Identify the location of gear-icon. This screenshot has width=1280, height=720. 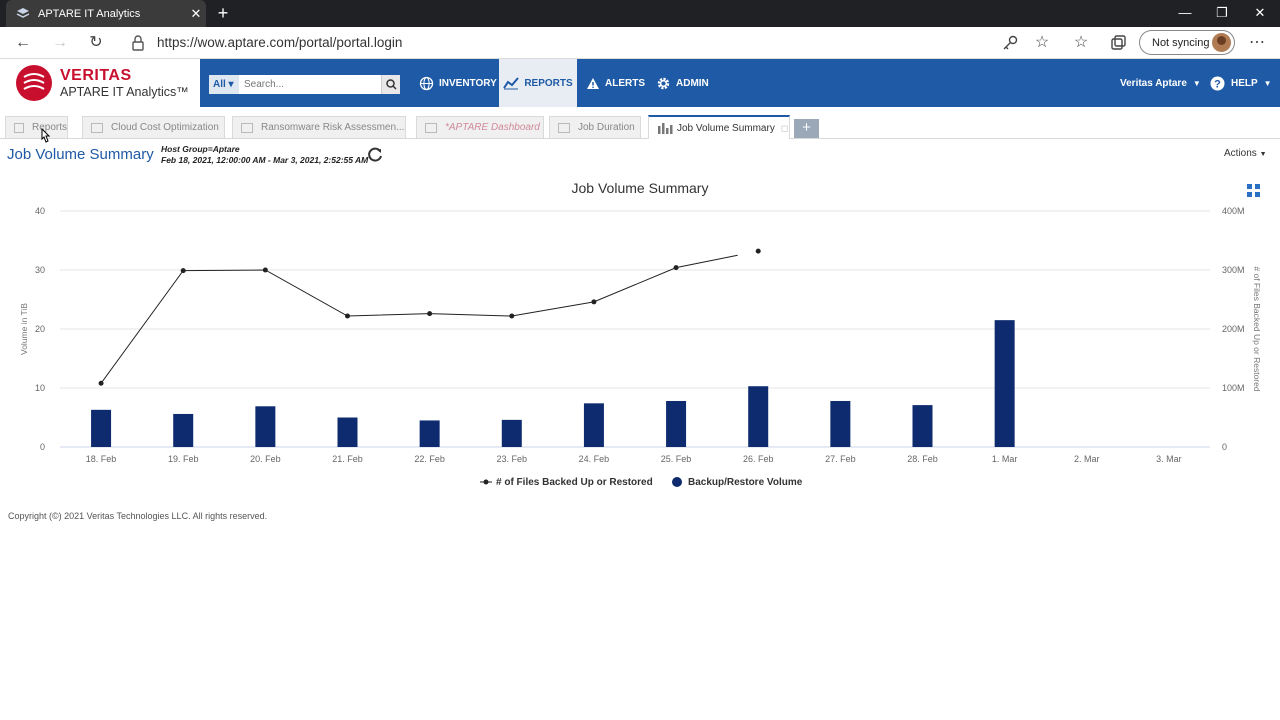
(663, 83).